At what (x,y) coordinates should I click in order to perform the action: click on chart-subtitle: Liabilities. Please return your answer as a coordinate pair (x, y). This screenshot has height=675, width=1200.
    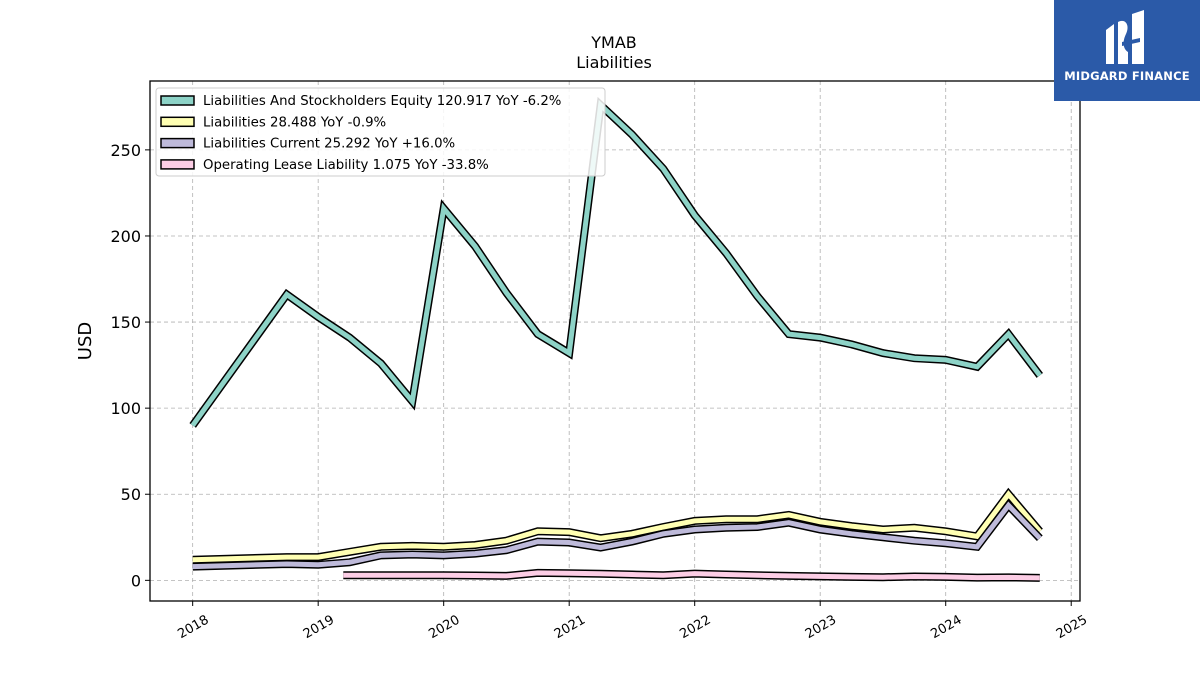
    Looking at the image, I should click on (614, 62).